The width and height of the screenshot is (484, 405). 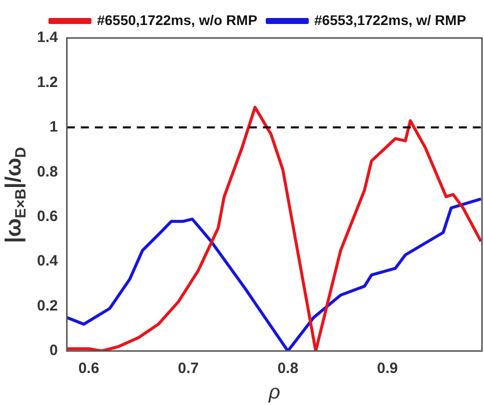 What do you see at coordinates (47, 171) in the screenshot?
I see `y-tick-label: 0.8` at bounding box center [47, 171].